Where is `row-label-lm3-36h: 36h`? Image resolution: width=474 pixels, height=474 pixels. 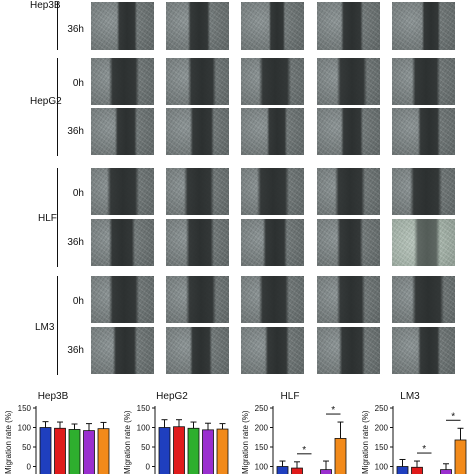
row-label-lm3-36h: 36h is located at coordinates (75, 350).